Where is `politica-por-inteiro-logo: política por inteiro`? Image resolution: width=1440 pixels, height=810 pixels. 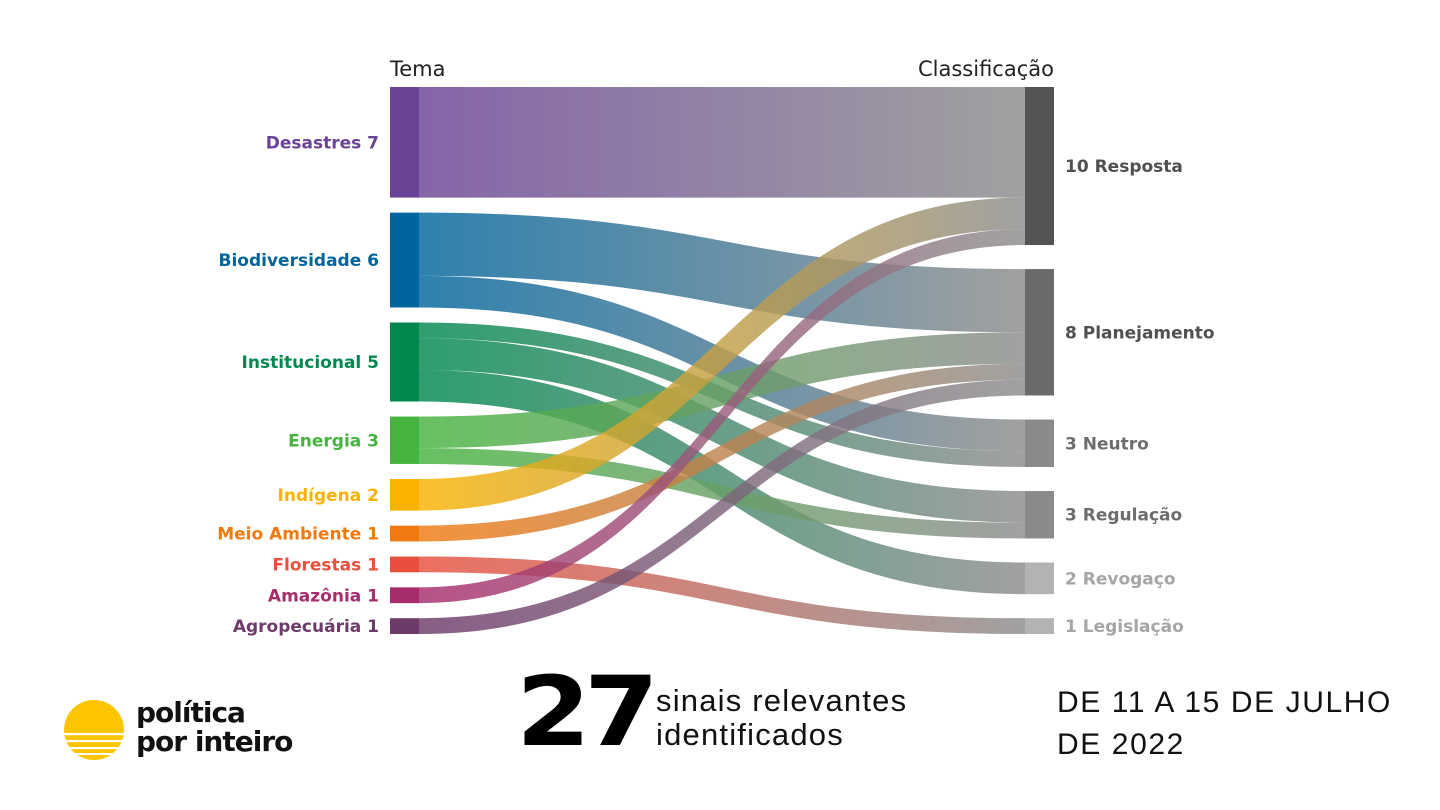
politica-por-inteiro-logo: política por inteiro is located at coordinates (192, 731).